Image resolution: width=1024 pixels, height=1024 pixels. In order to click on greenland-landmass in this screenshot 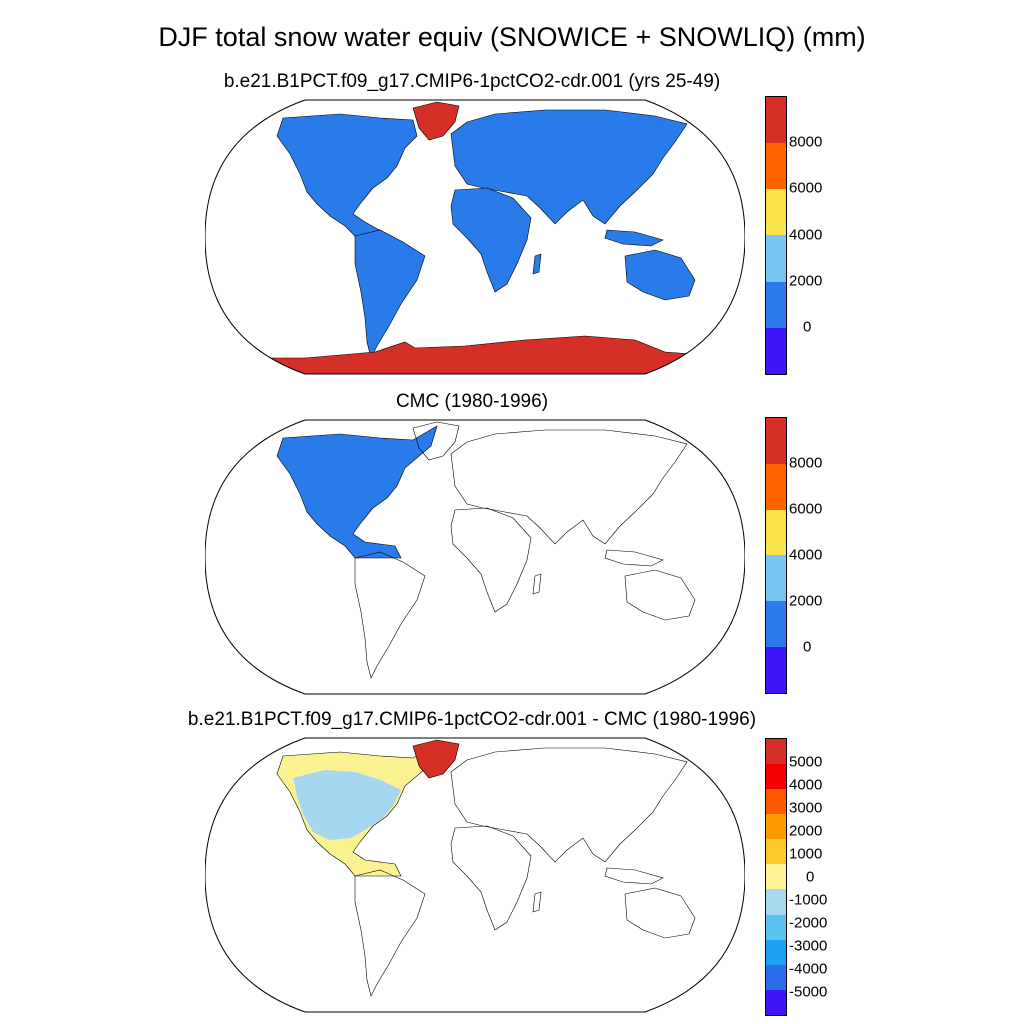, I will do `click(436, 121)`.